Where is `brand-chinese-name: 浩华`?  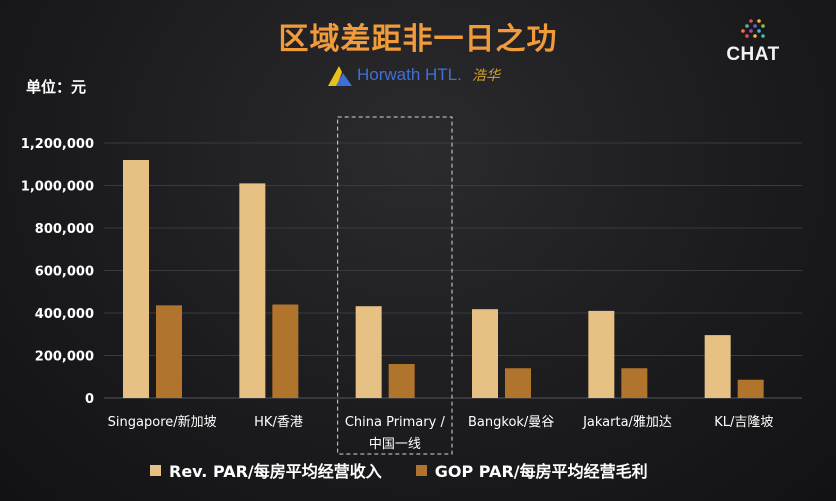 brand-chinese-name: 浩华 is located at coordinates (485, 76).